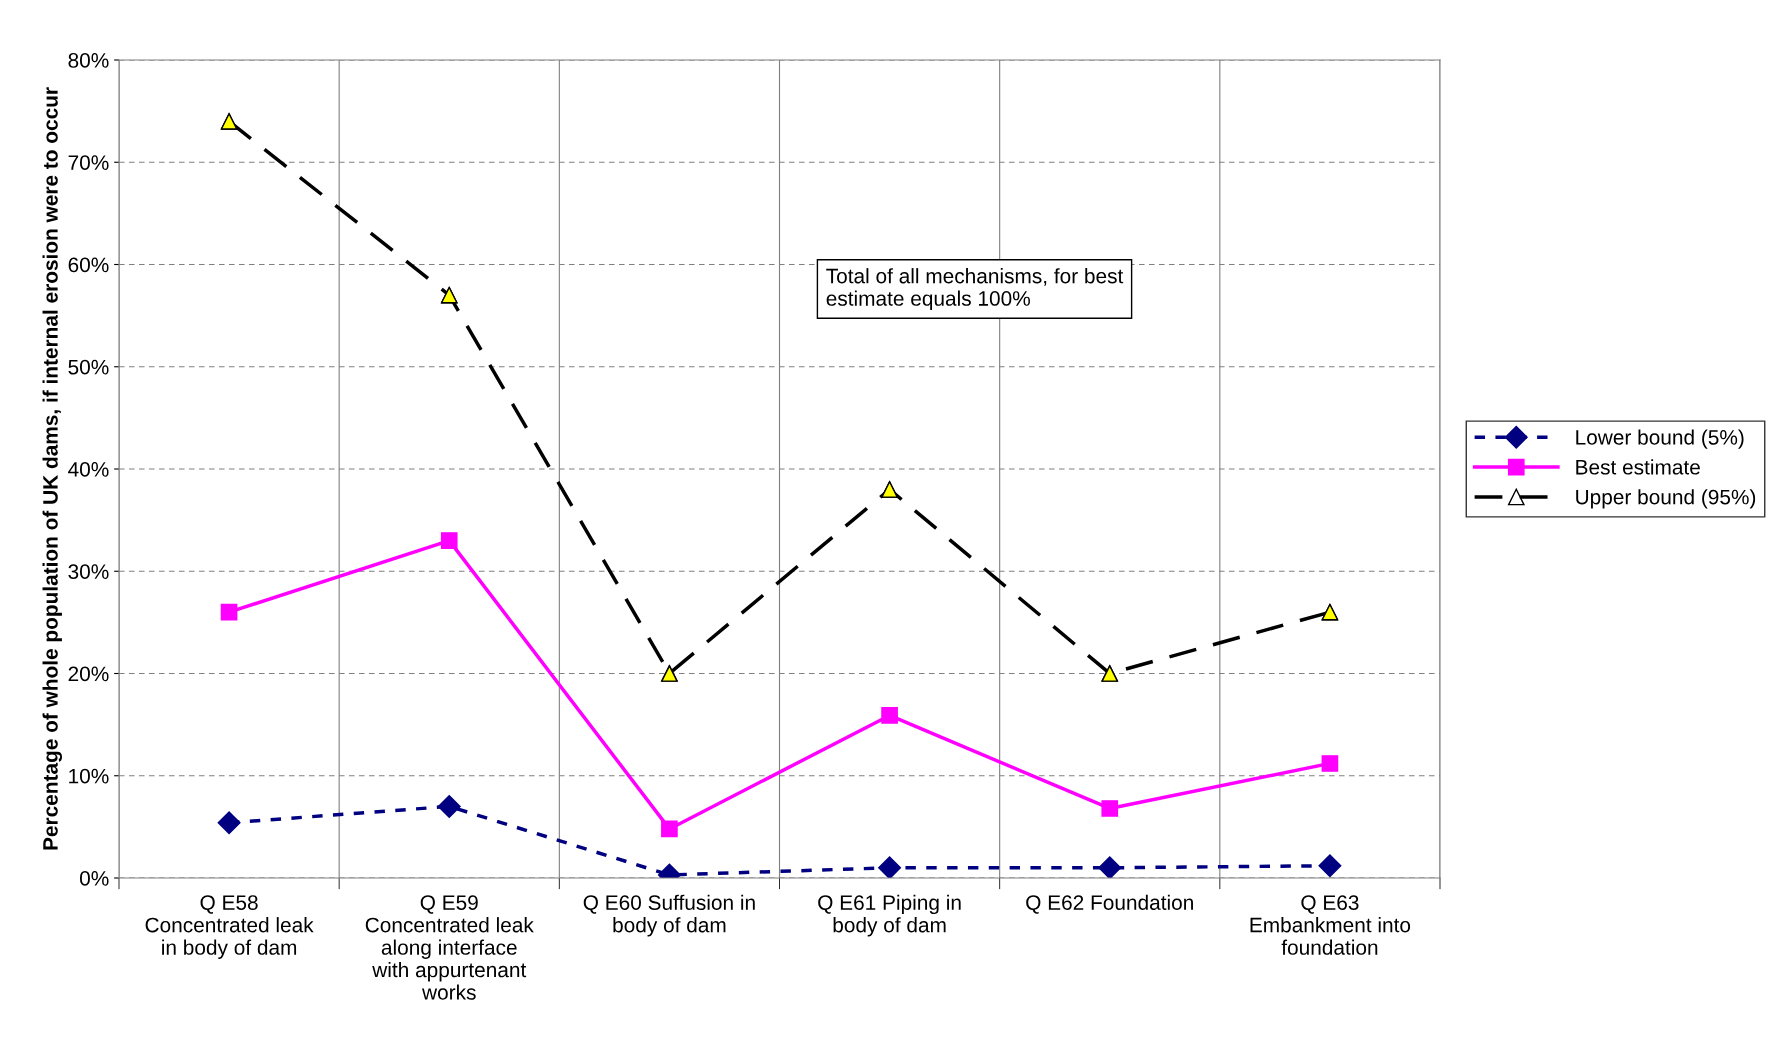 The height and width of the screenshot is (1052, 1784). I want to click on x-tick-label: Q E61 Piping in body of dam, so click(889, 915).